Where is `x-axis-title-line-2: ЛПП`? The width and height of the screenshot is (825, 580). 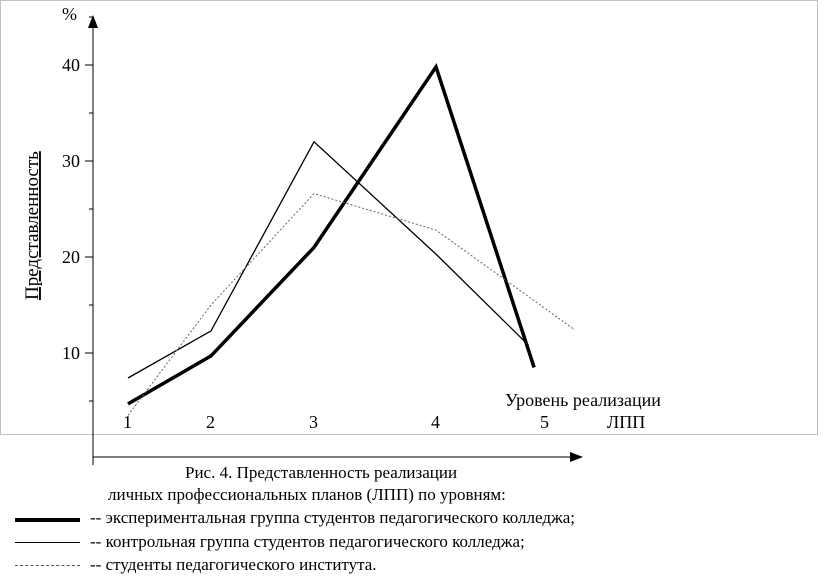
x-axis-title-line-2: ЛПП is located at coordinates (626, 422).